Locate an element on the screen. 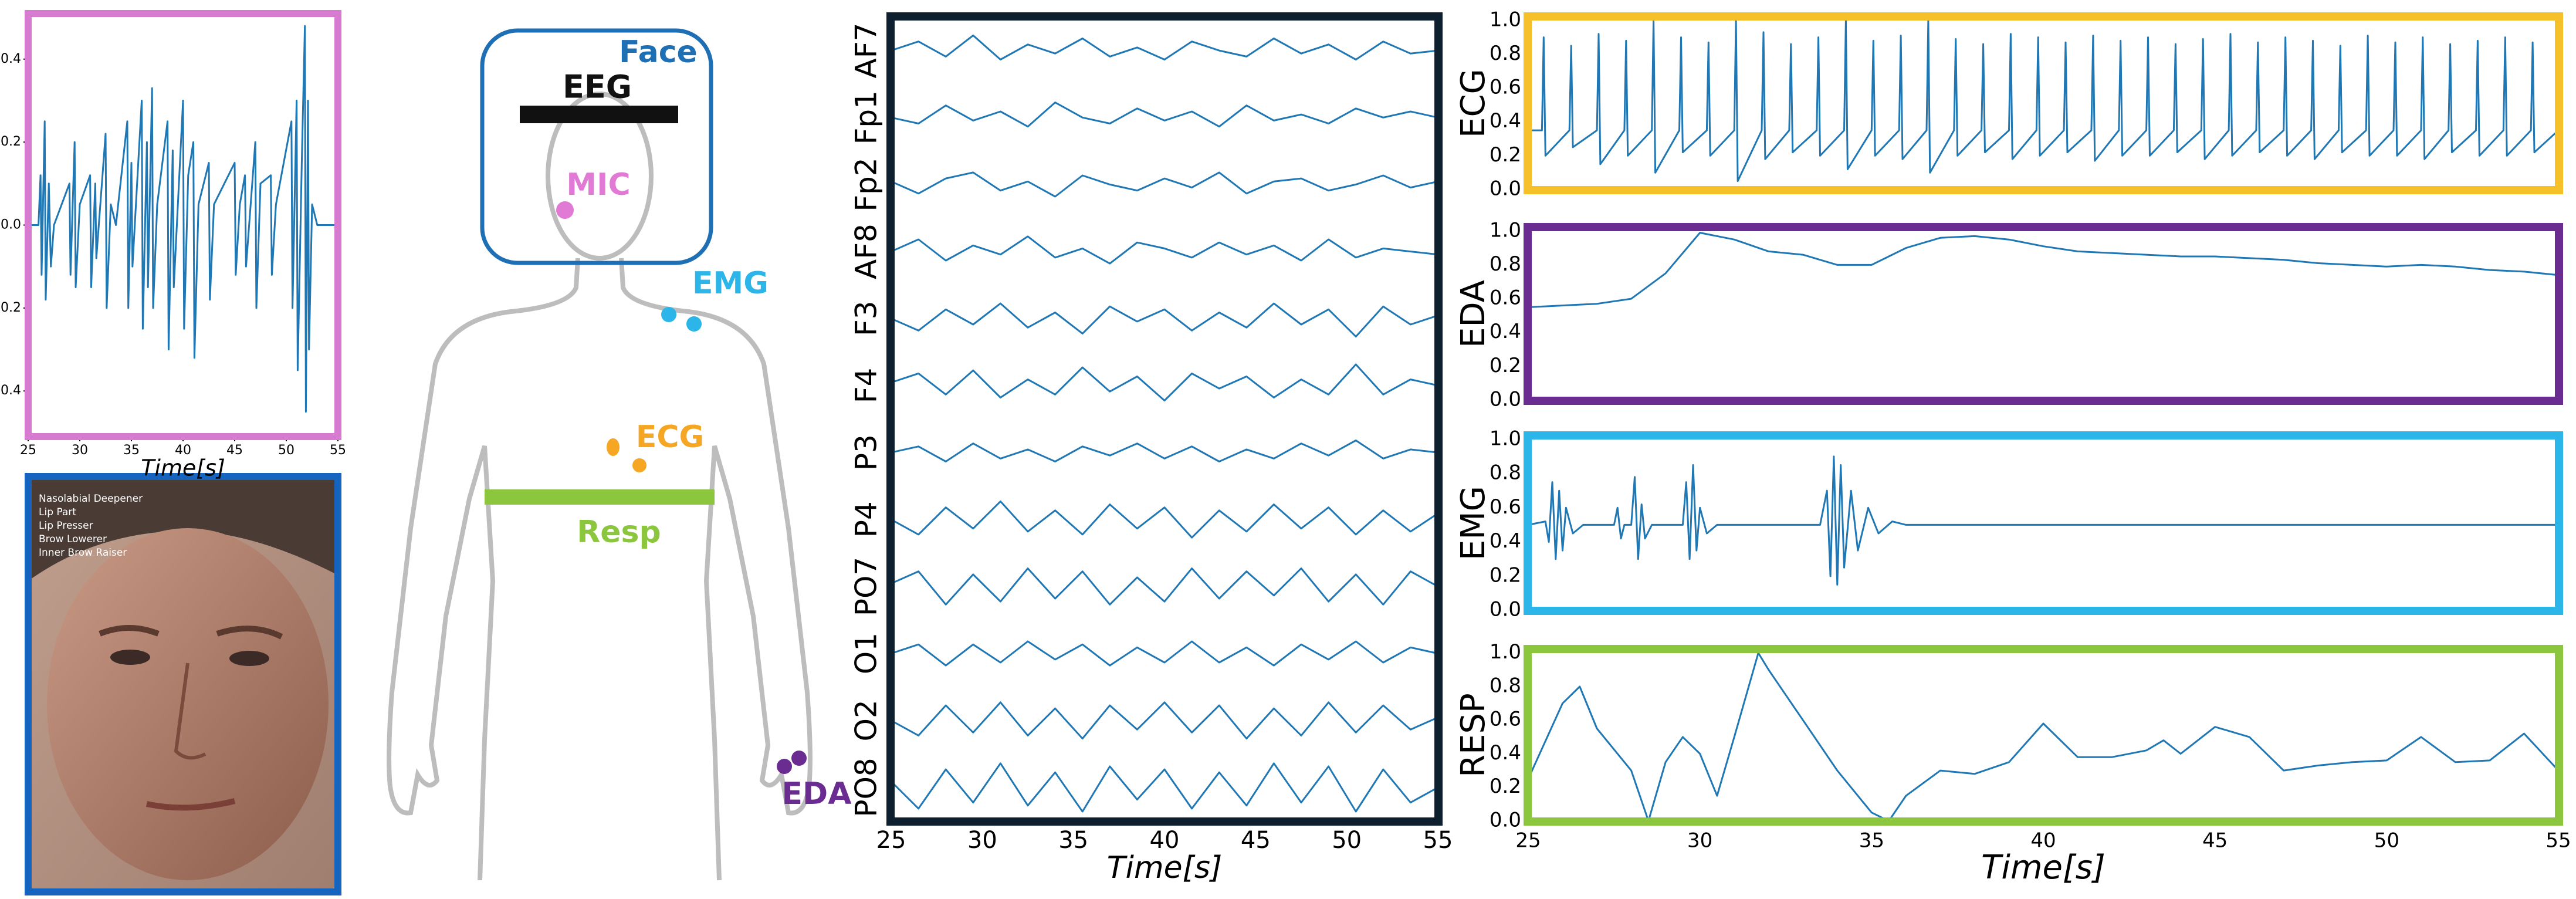  face-photo is located at coordinates (183, 684).